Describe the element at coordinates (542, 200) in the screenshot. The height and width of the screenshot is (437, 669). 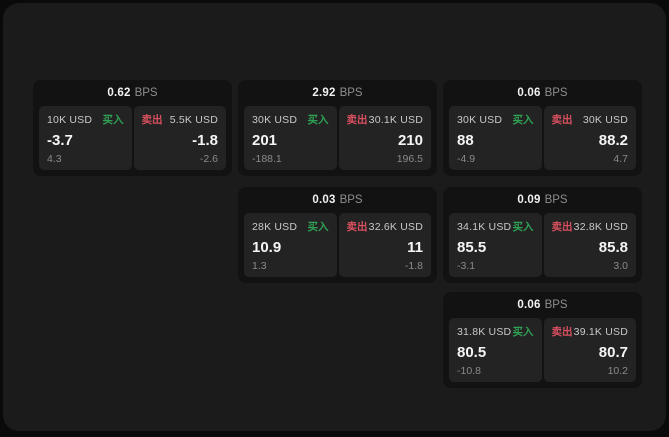
I see `card-header: 0.09 BPS` at that location.